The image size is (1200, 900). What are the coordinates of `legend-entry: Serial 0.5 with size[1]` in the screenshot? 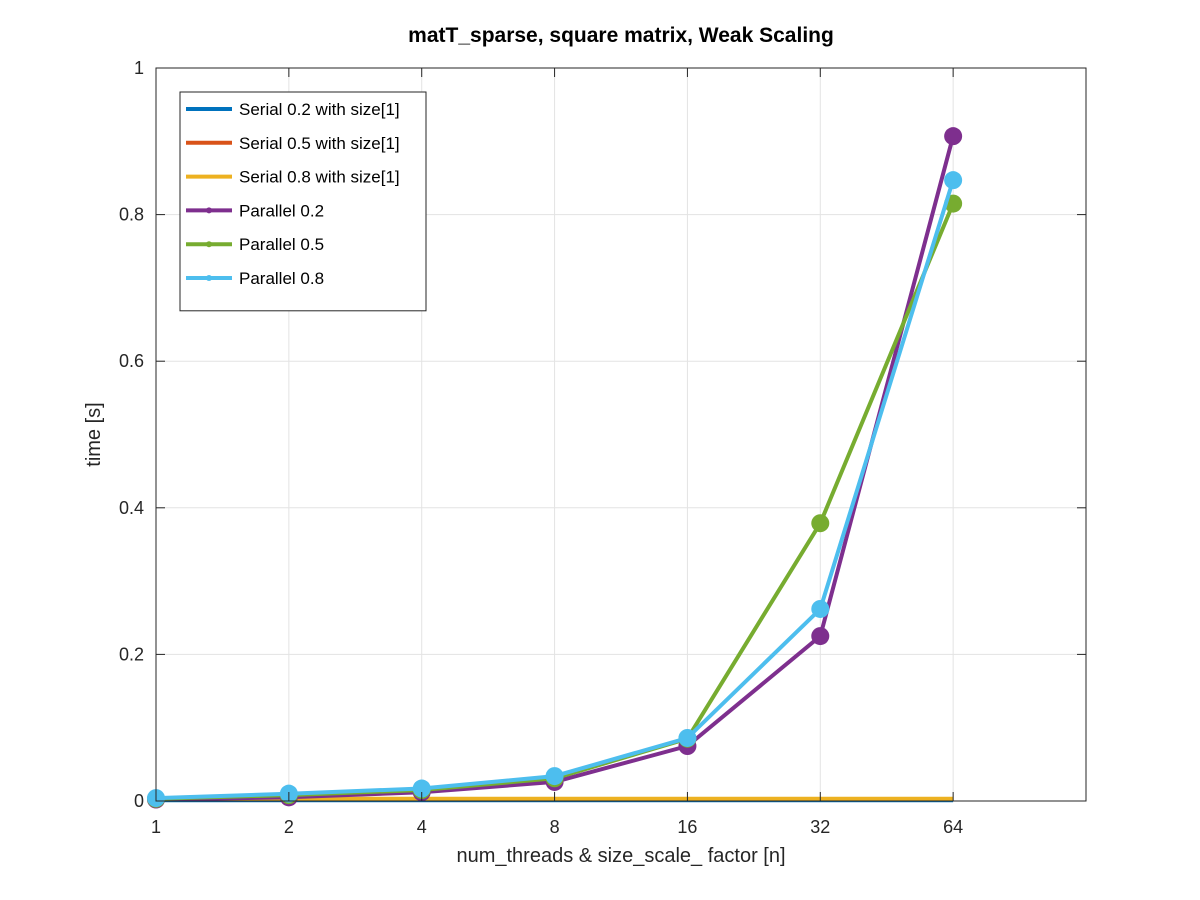 It's located at (293, 143).